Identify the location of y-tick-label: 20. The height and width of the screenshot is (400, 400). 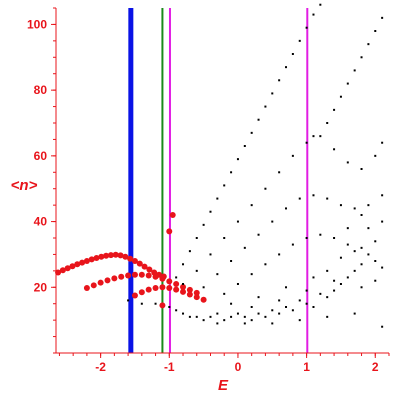
(41, 287).